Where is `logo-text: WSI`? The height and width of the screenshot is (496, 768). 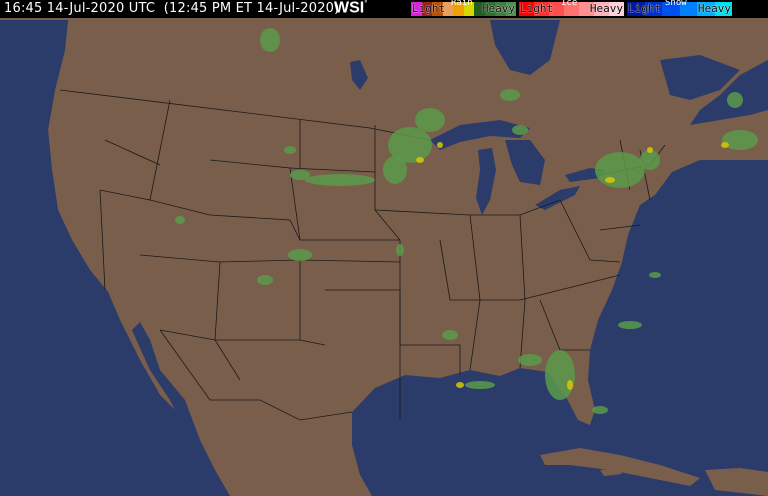 logo-text: WSI is located at coordinates (349, 8).